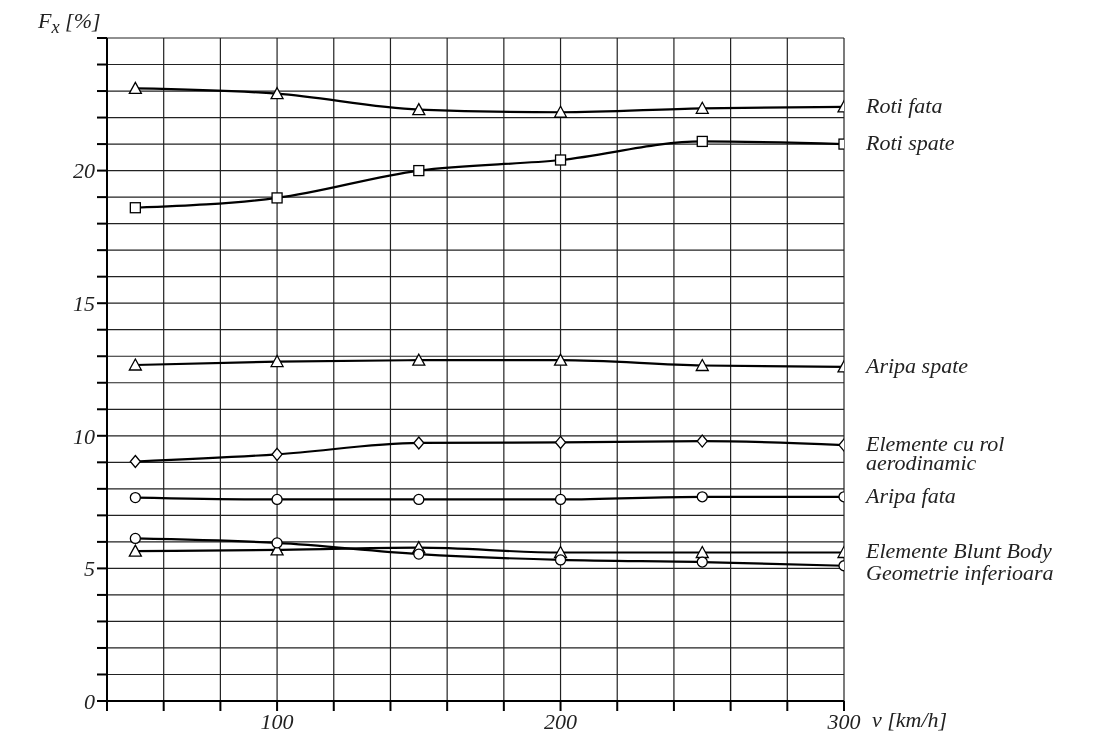  I want to click on y-tick-label: 5, so click(89, 569).